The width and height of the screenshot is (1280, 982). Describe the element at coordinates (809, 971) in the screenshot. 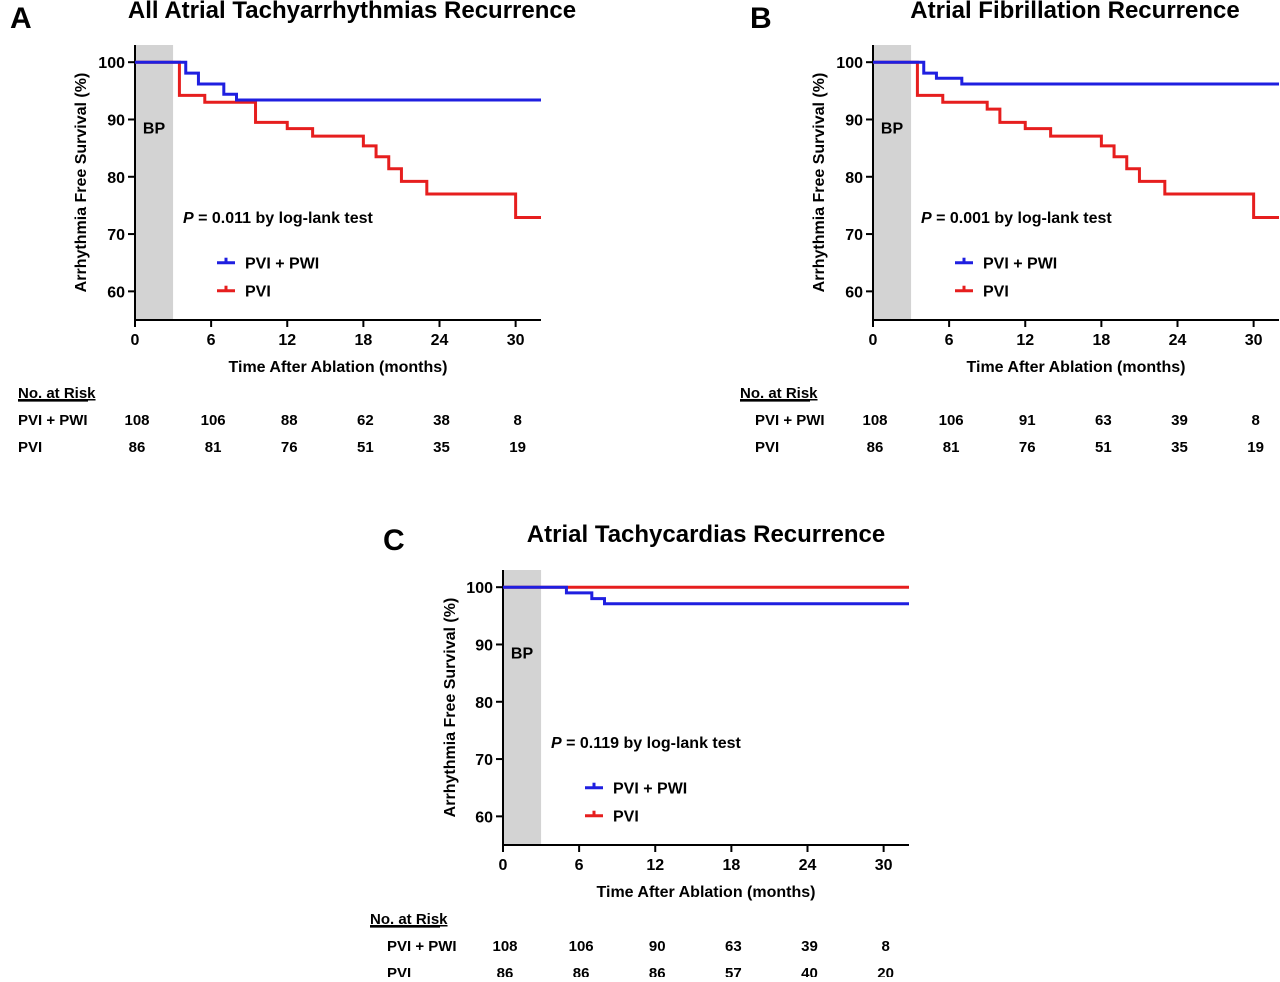

I see `risk-table-value: 40` at that location.